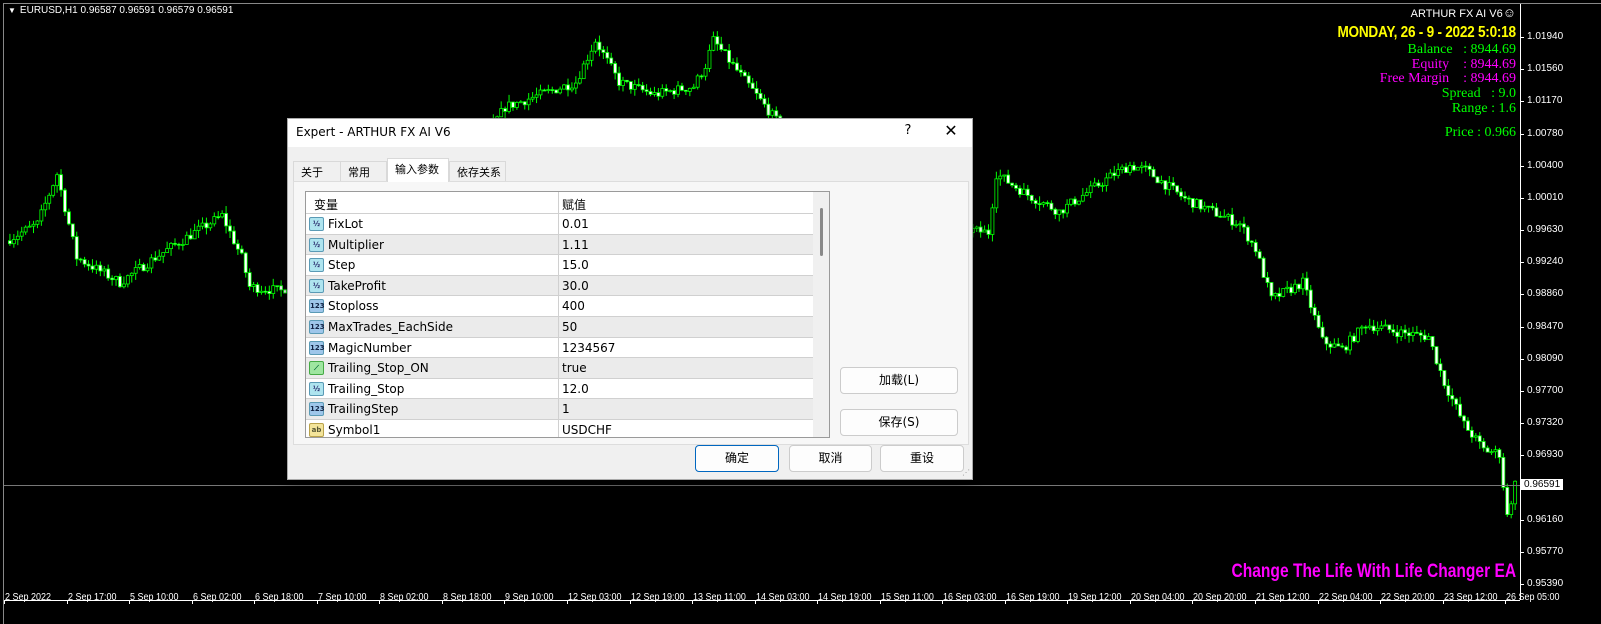  I want to click on int-type-icon: 123, so click(317, 347).